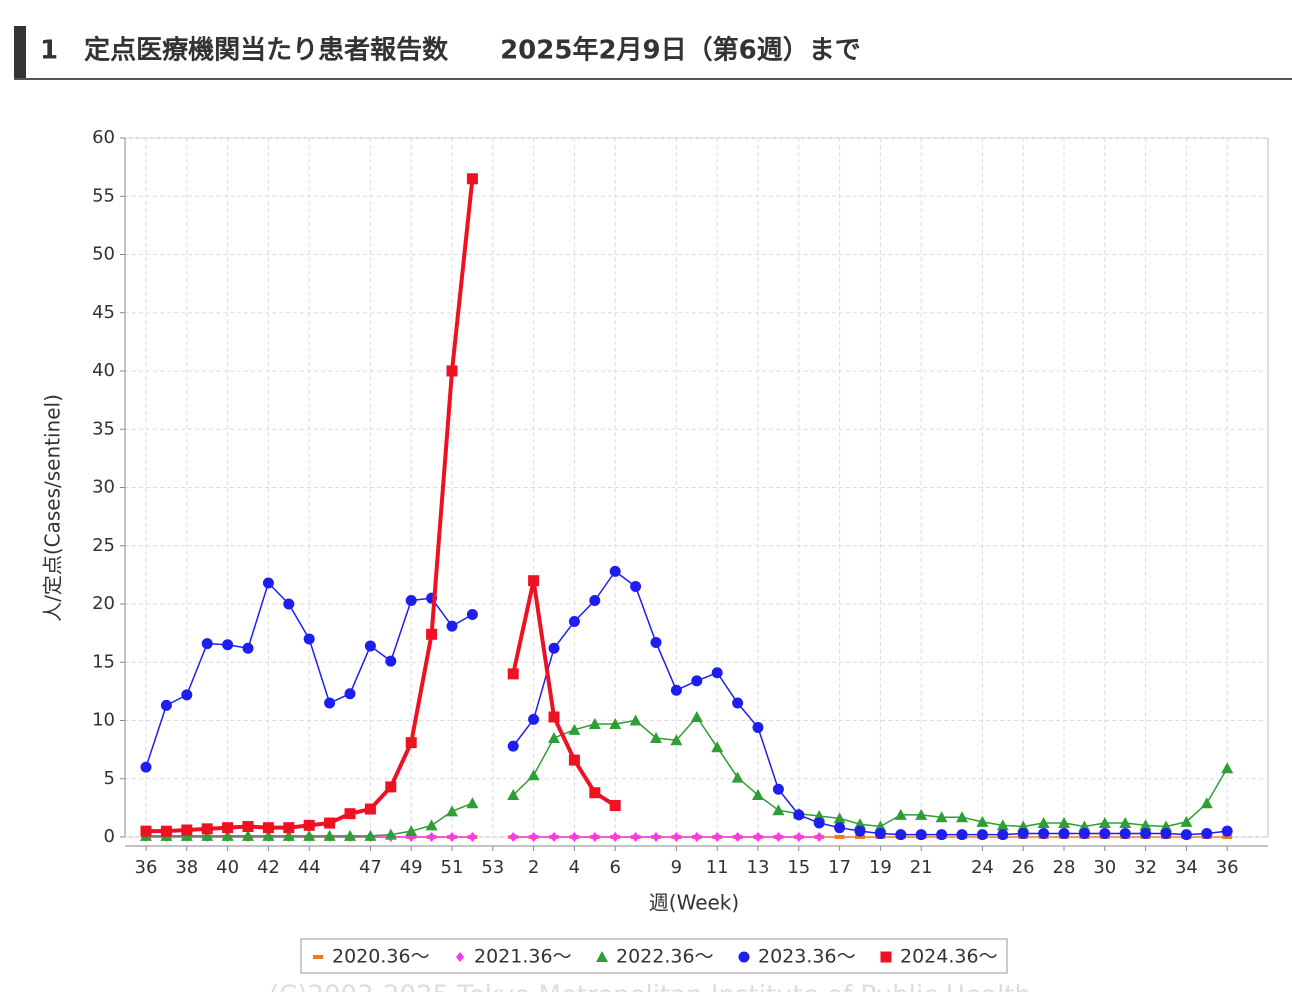 This screenshot has height=996, width=1292. Describe the element at coordinates (602, 956) in the screenshot. I see `legend-marker` at that location.